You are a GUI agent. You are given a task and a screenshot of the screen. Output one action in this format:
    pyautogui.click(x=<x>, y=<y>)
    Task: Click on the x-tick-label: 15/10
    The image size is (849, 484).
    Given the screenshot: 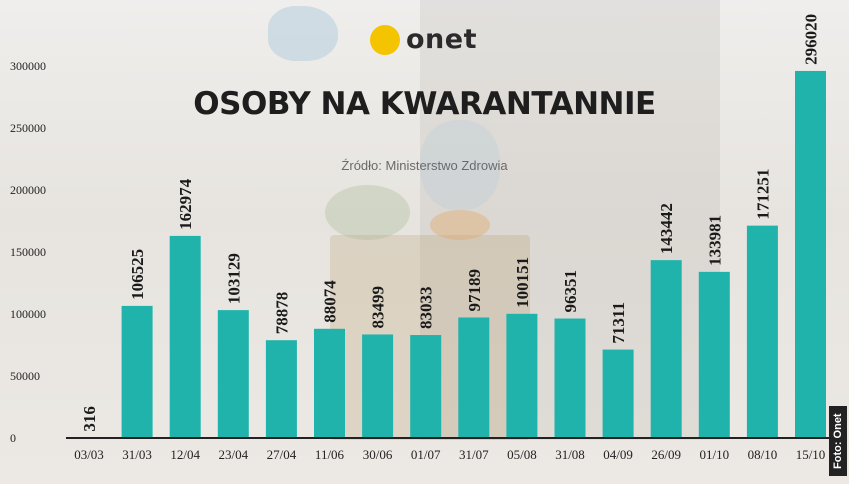 What is the action you would take?
    pyautogui.click(x=811, y=454)
    